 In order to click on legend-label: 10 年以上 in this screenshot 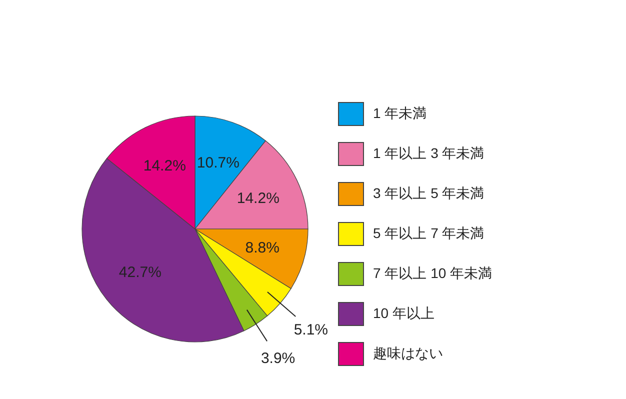, I will do `click(403, 314)`.